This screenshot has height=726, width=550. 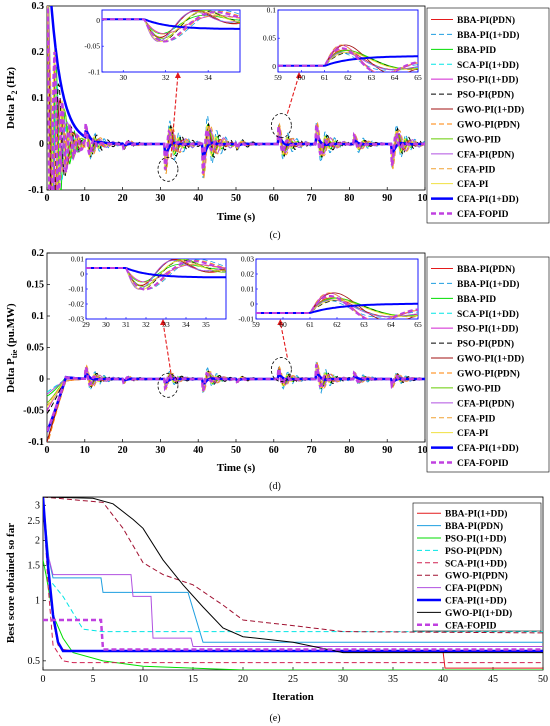 I want to click on d-inset2-frame, so click(x=337, y=289).